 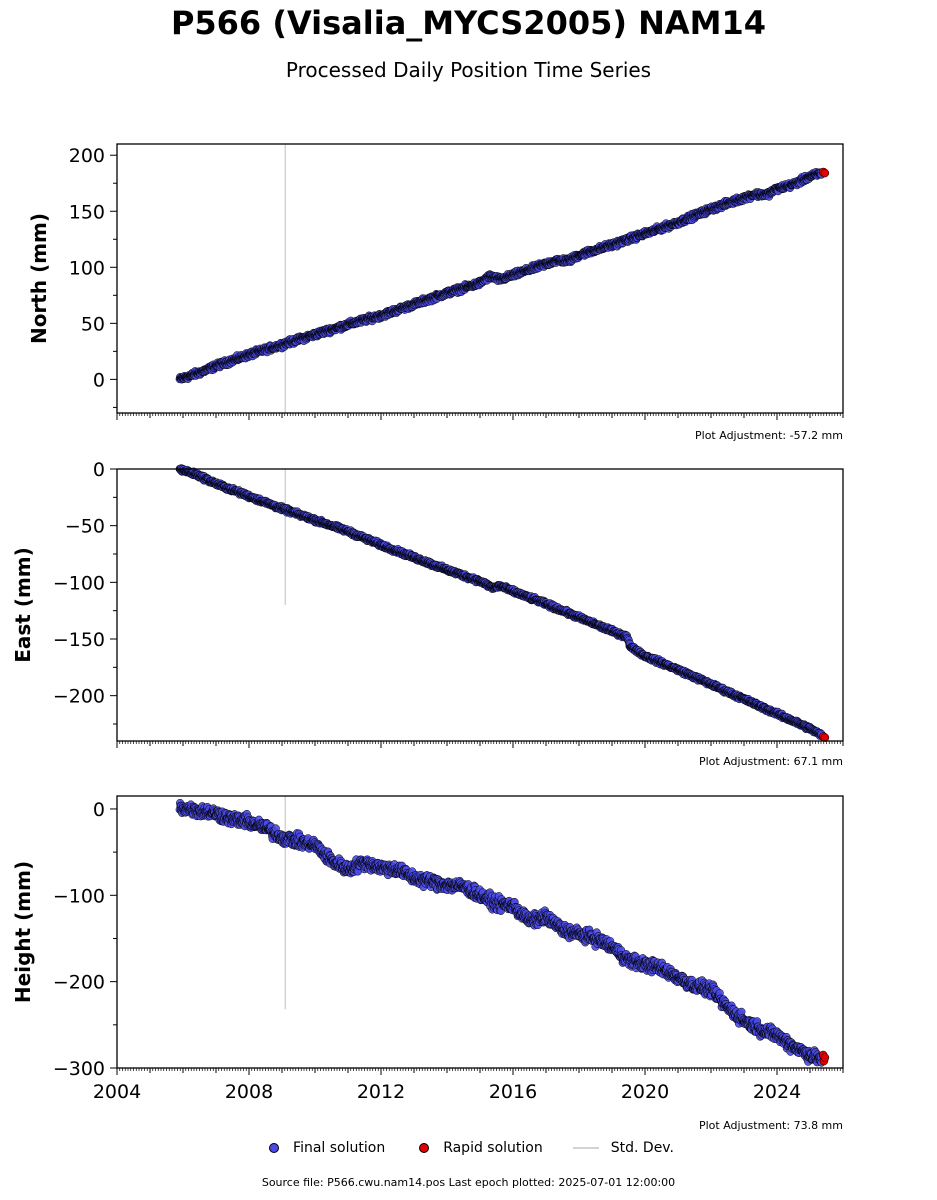 I want to click on chart-subtitle: Processed Daily Position Time Series, so click(x=468, y=70).